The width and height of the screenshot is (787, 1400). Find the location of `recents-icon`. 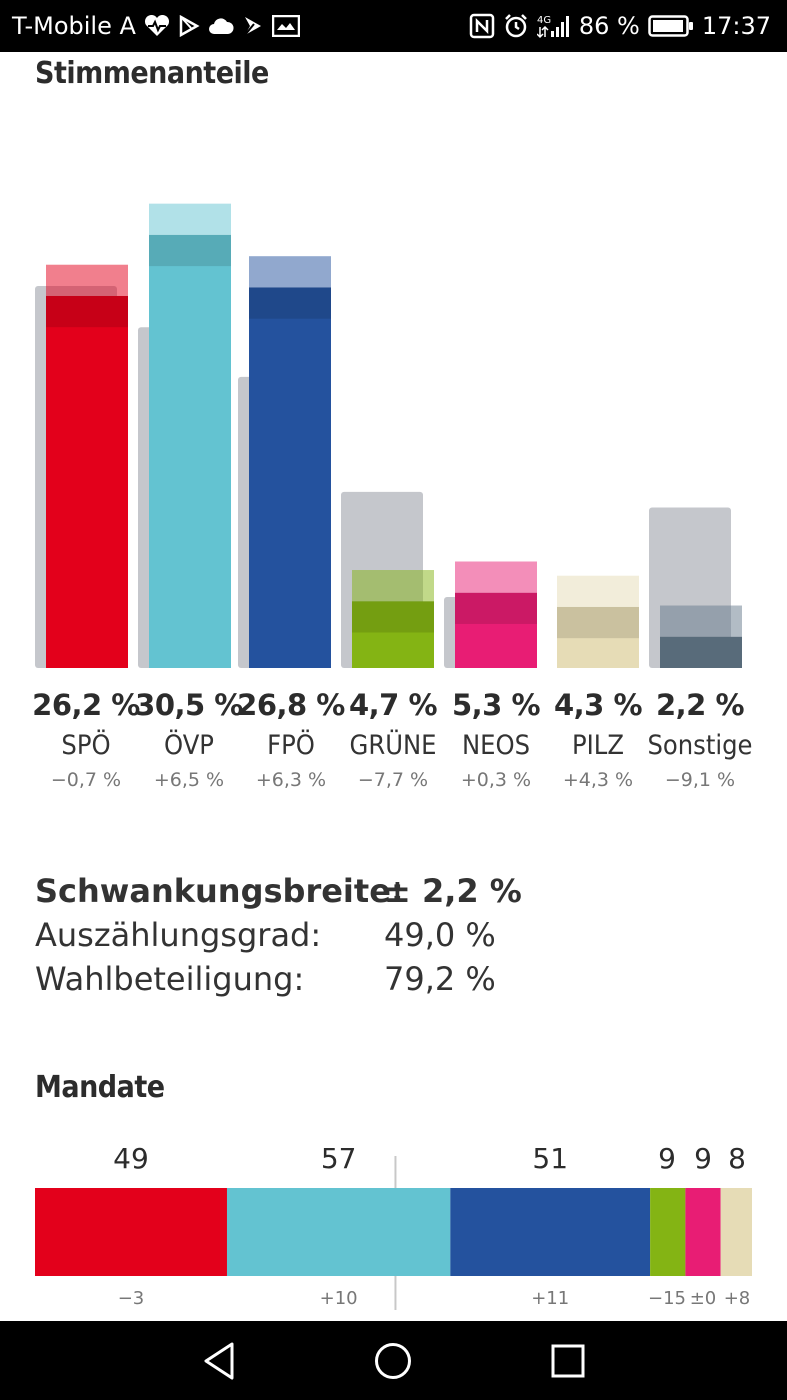

recents-icon is located at coordinates (568, 1361).